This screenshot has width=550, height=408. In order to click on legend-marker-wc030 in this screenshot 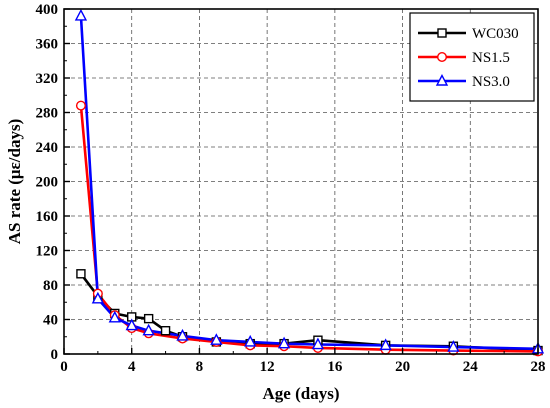, I will do `click(442, 33)`.